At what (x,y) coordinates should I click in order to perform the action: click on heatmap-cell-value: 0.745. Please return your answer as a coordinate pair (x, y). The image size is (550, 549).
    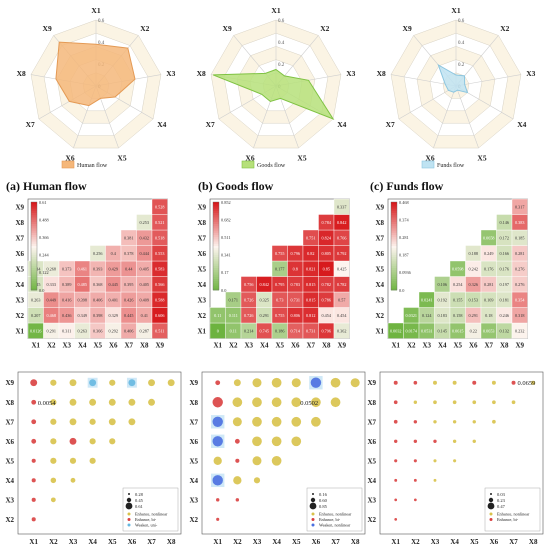
    Looking at the image, I should click on (264, 330).